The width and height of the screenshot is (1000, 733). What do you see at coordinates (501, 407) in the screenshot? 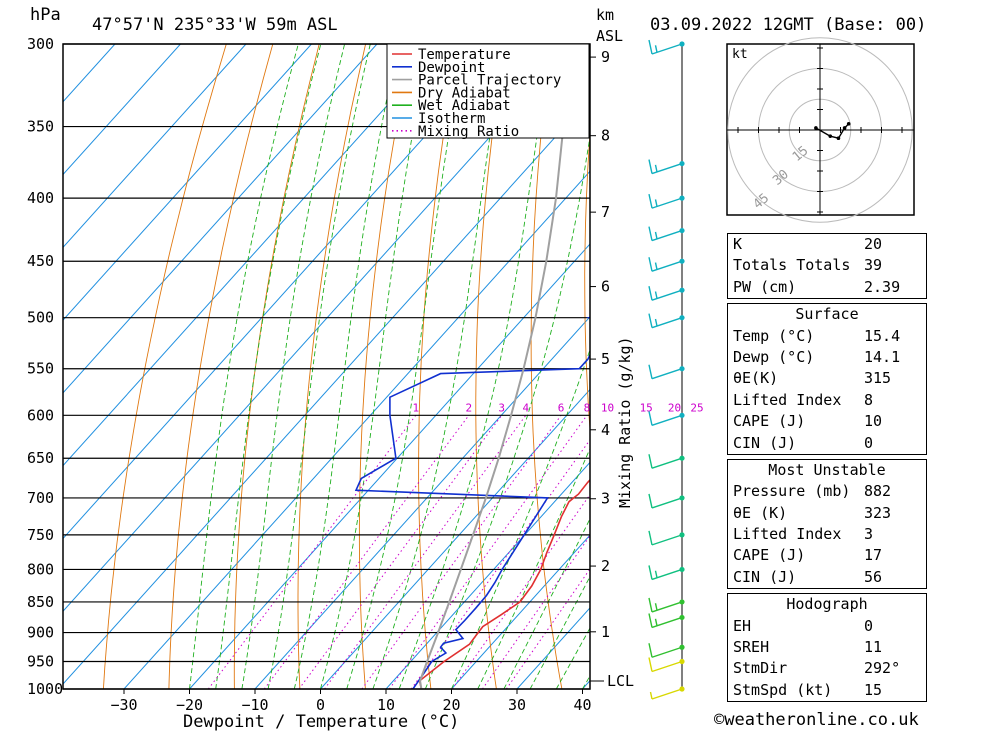
I see `mixing-ratio-label: 3` at bounding box center [501, 407].